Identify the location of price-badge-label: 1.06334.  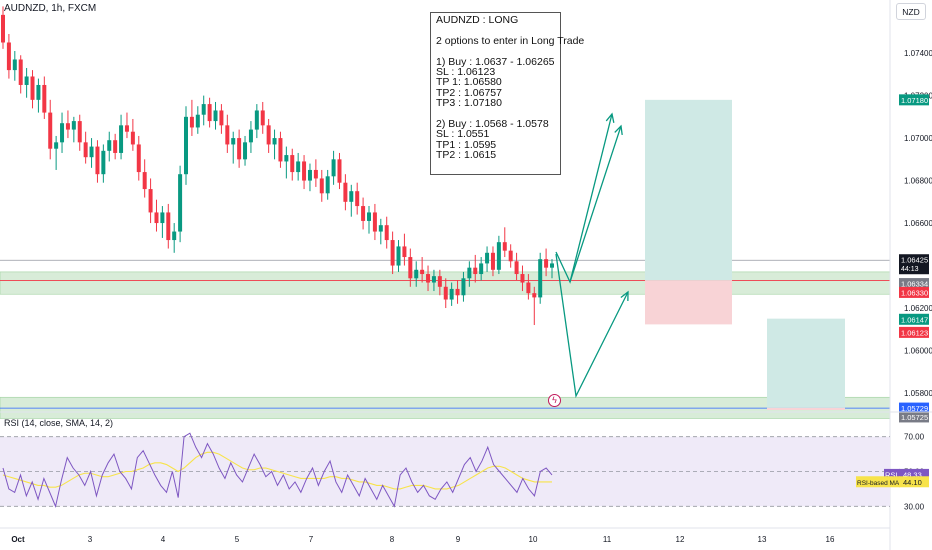
(914, 284).